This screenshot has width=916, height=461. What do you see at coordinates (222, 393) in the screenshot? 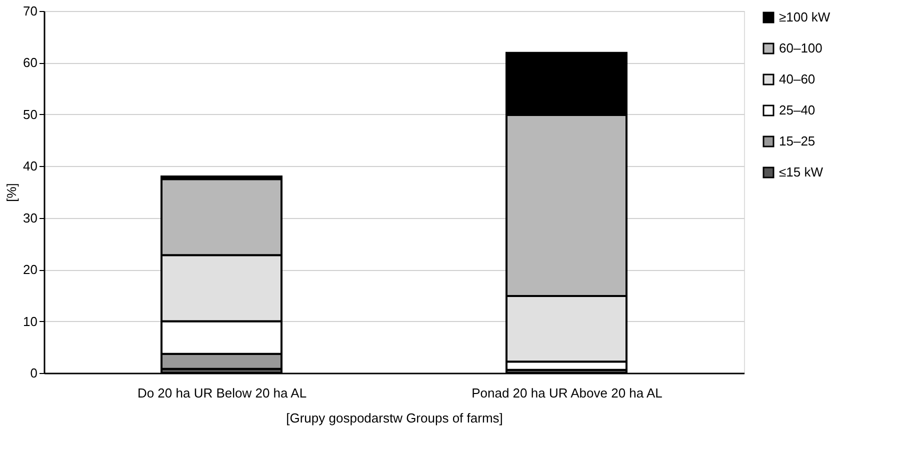
I see `x-tick-label: Do 20 ha UR Below 20 ha AL` at bounding box center [222, 393].